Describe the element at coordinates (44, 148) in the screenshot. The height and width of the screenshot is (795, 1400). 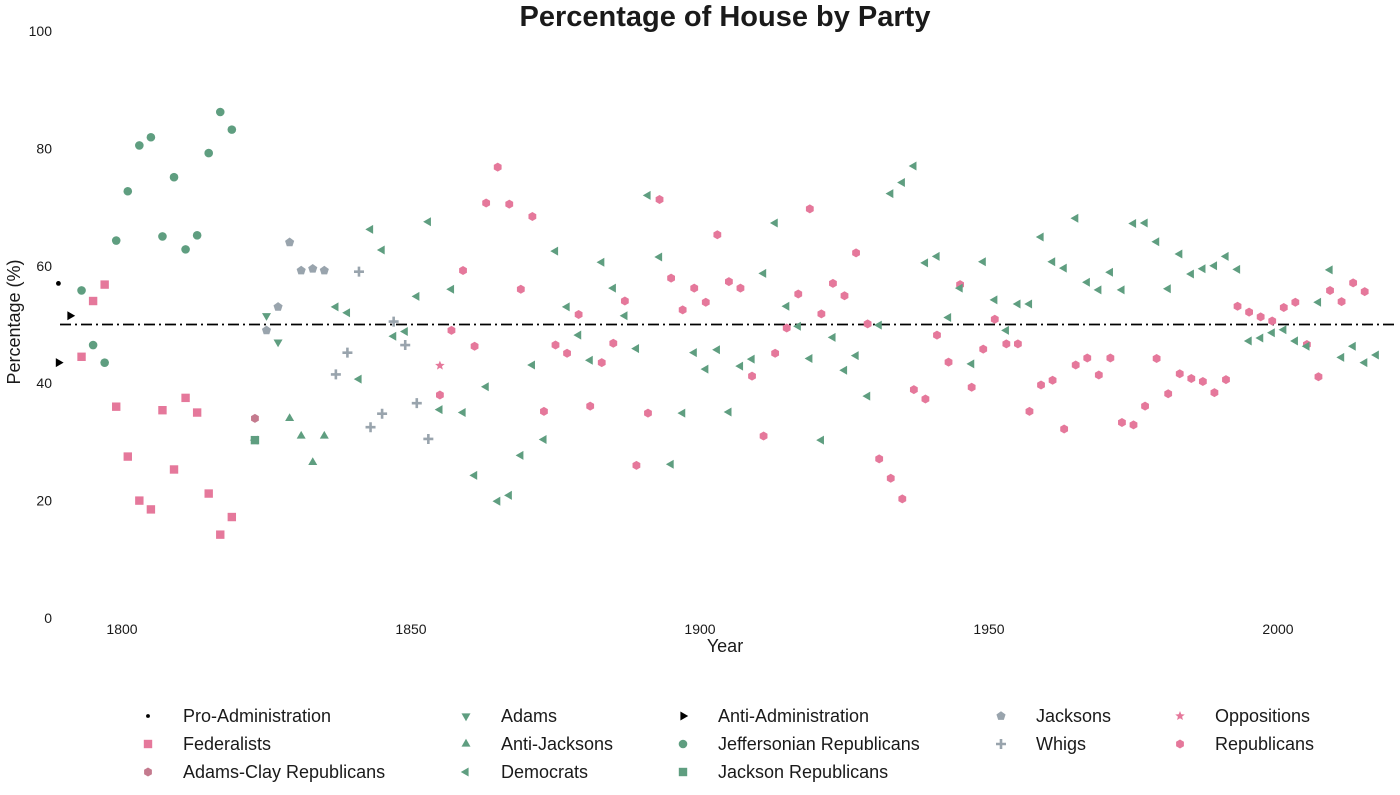
I see `y-tick-label-80: 80` at that location.